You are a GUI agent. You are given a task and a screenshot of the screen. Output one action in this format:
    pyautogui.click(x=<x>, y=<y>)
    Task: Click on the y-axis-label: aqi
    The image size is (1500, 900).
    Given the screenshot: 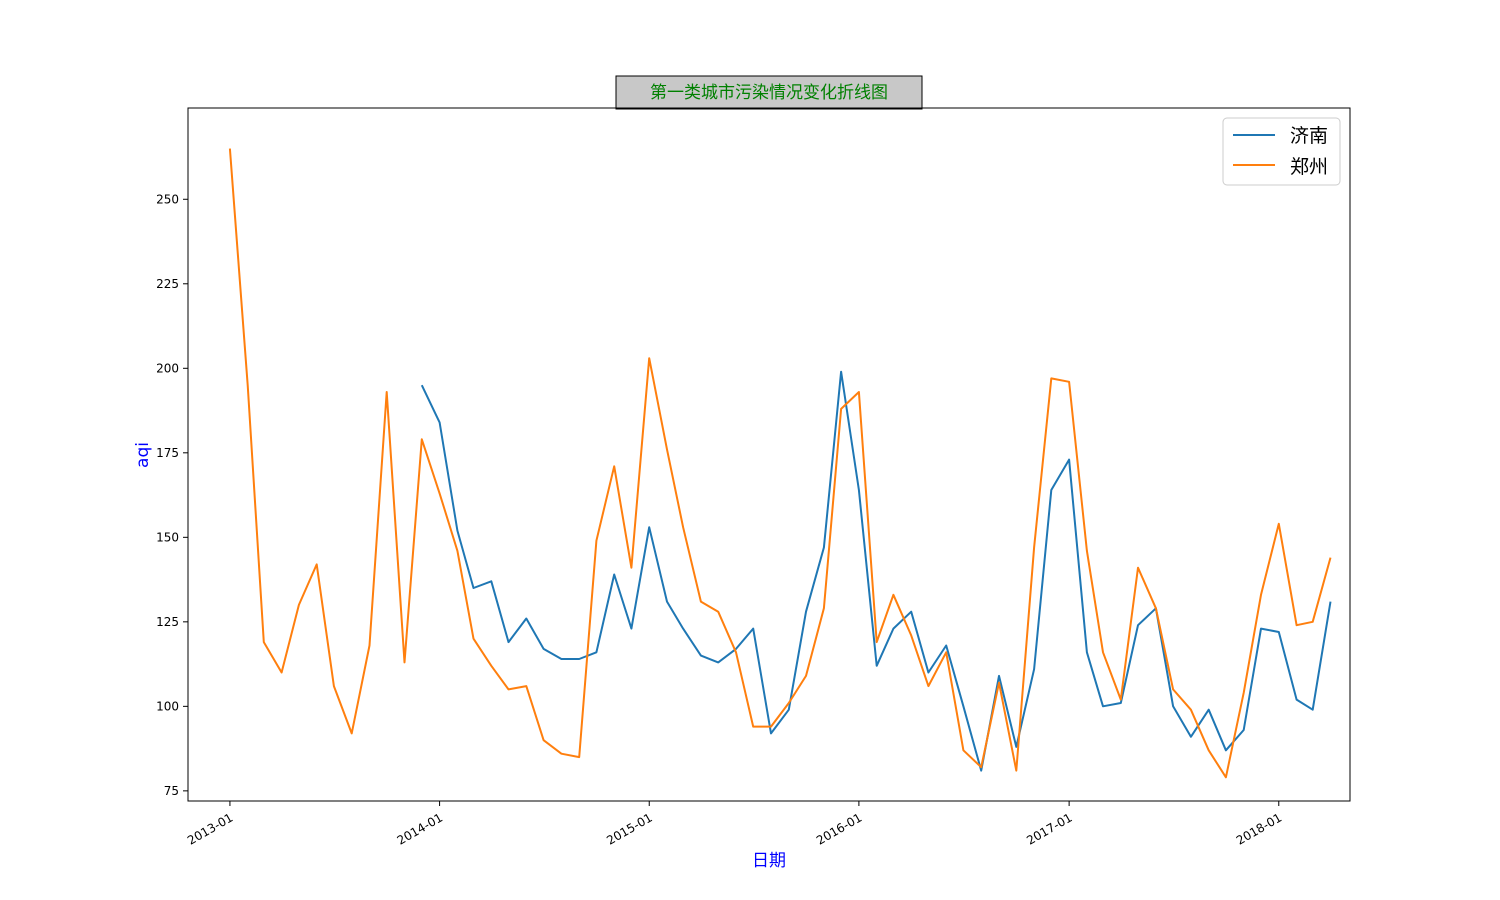 What is the action you would take?
    pyautogui.click(x=143, y=455)
    